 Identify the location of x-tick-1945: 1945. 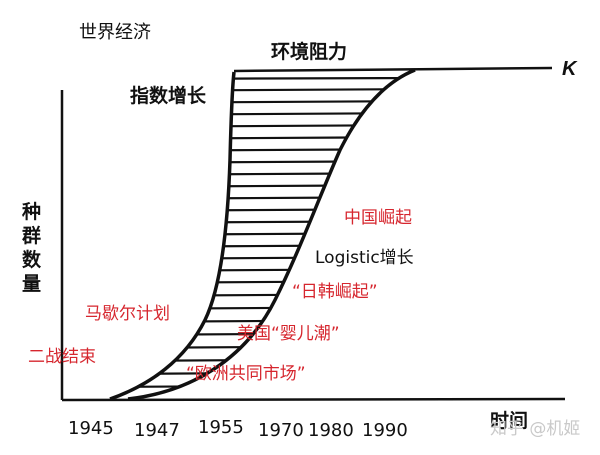
(91, 428).